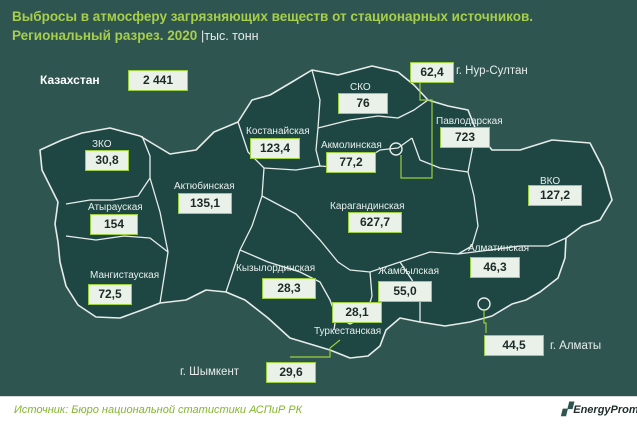  I want to click on region-label-akmola: Акмолинская, so click(351, 145).